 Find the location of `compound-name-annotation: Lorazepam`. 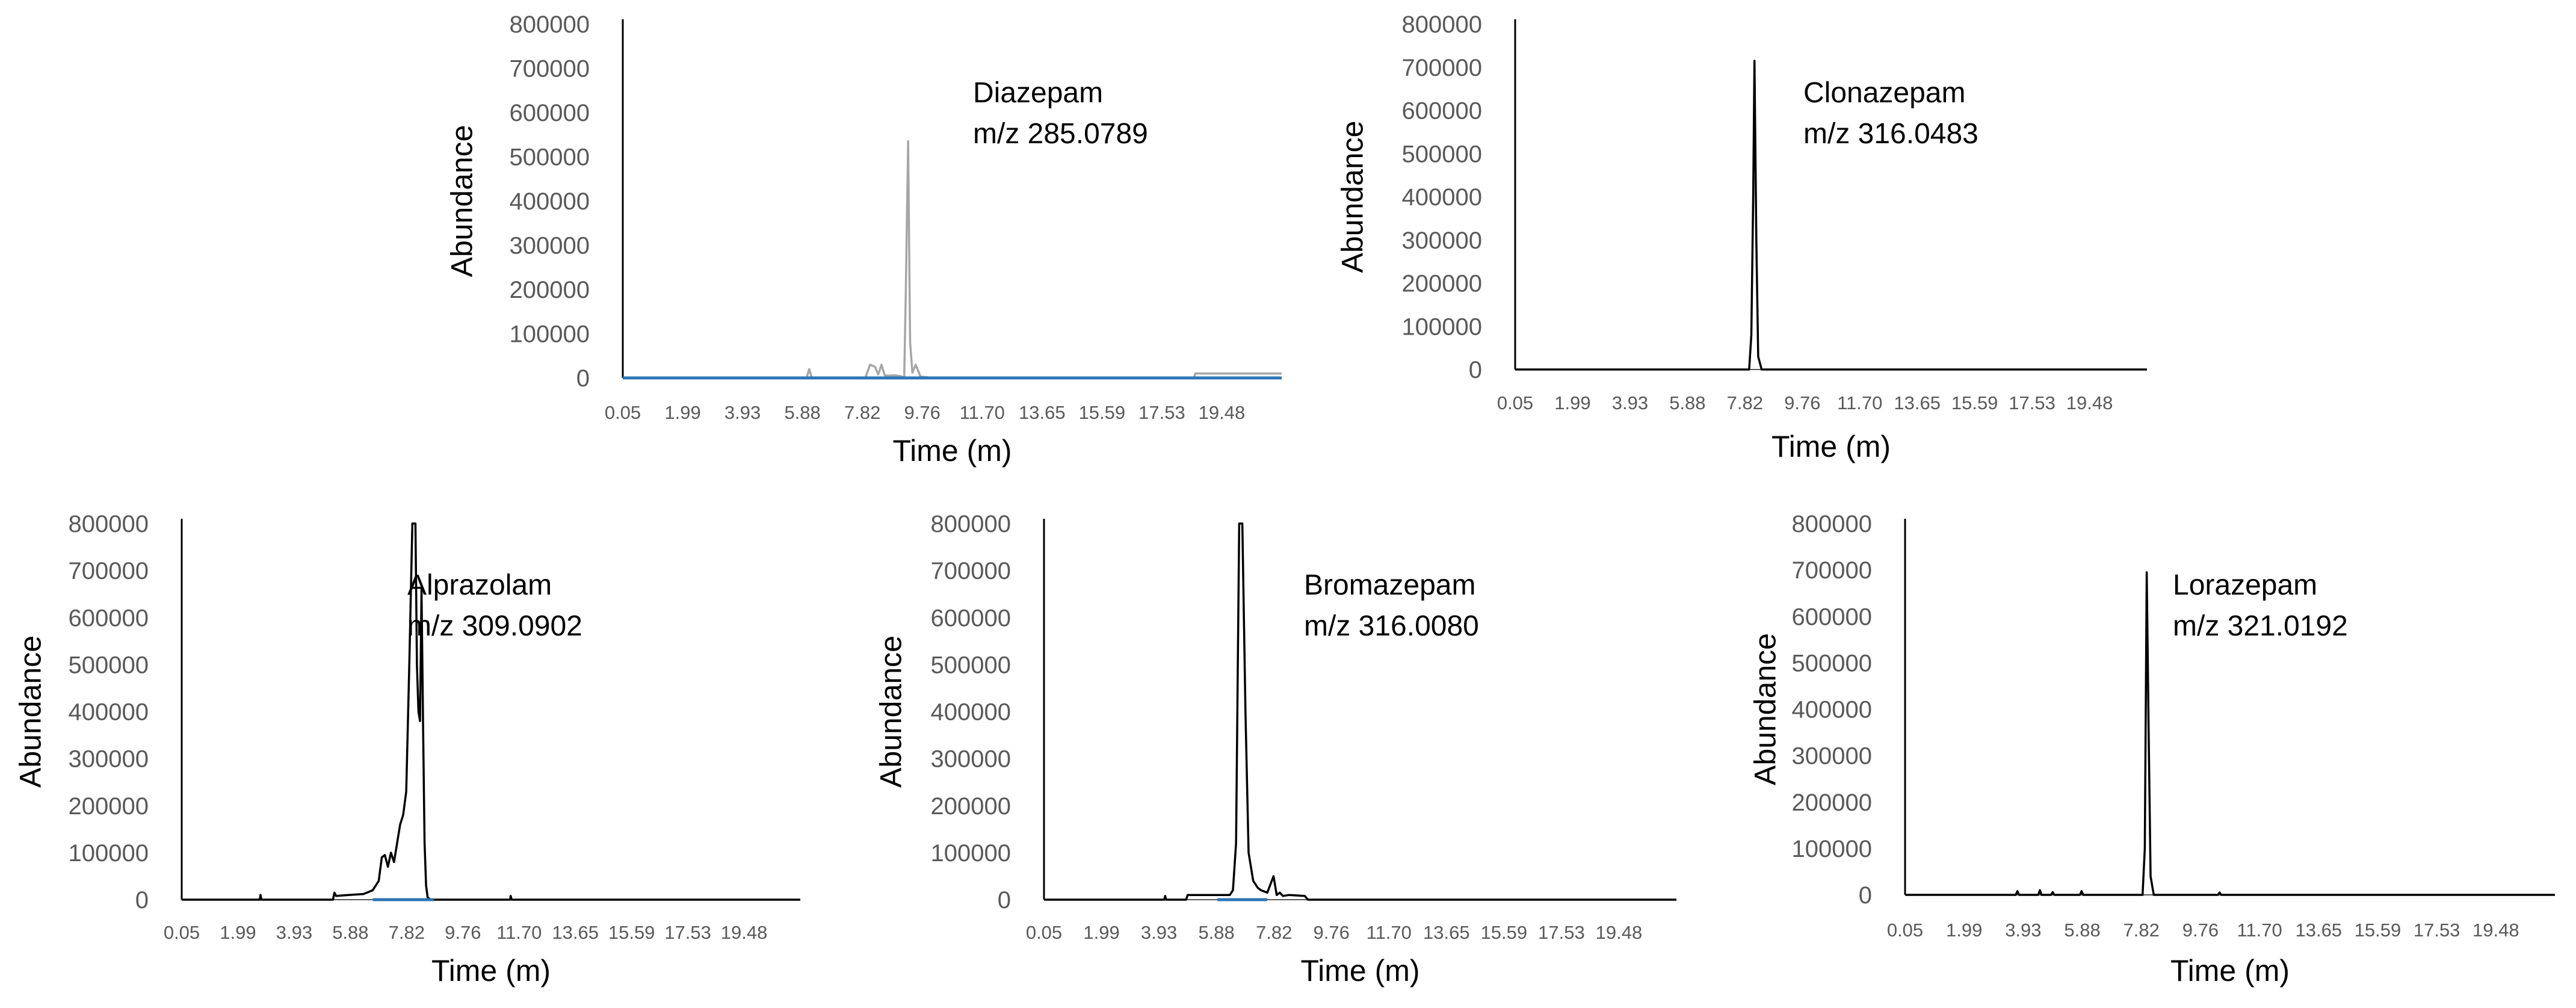

compound-name-annotation: Lorazepam is located at coordinates (2245, 585).